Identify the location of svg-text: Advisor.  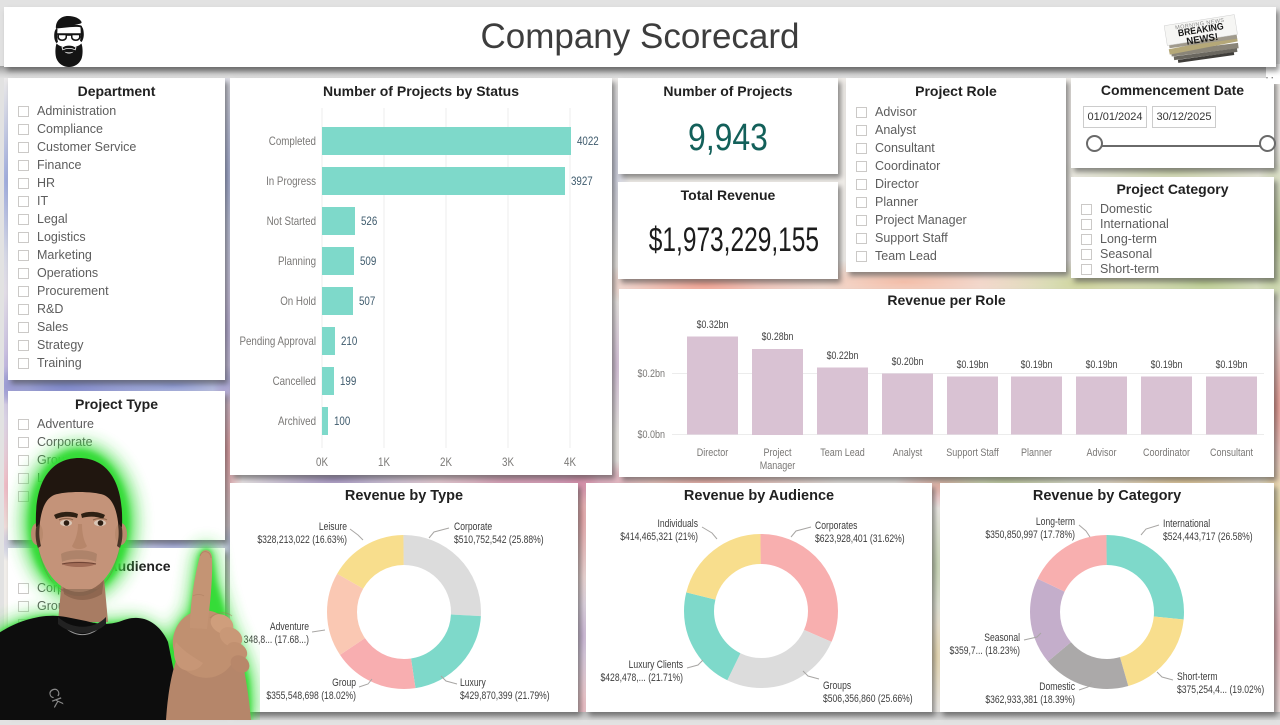
(1101, 453).